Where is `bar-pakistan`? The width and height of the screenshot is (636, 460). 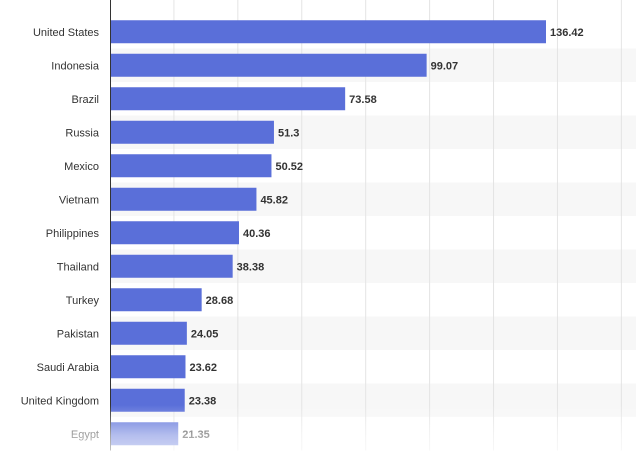 bar-pakistan is located at coordinates (148, 333).